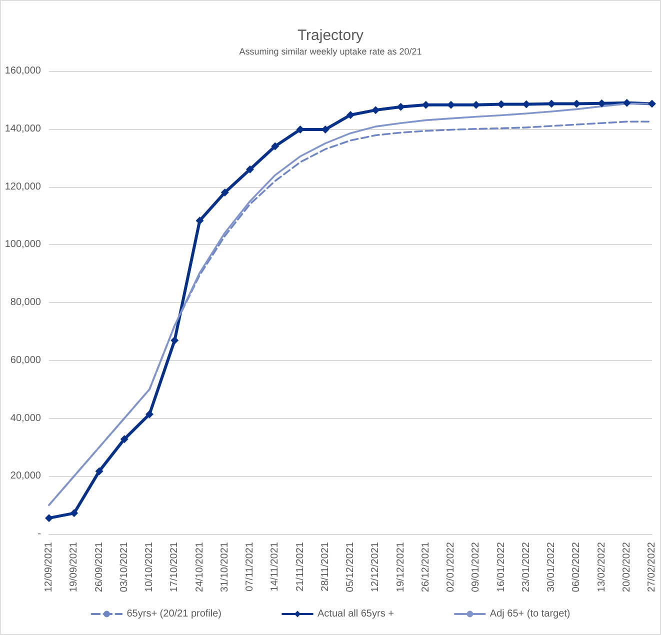 This screenshot has width=661, height=635. What do you see at coordinates (39, 534) in the screenshot?
I see `y-tick-label: -` at bounding box center [39, 534].